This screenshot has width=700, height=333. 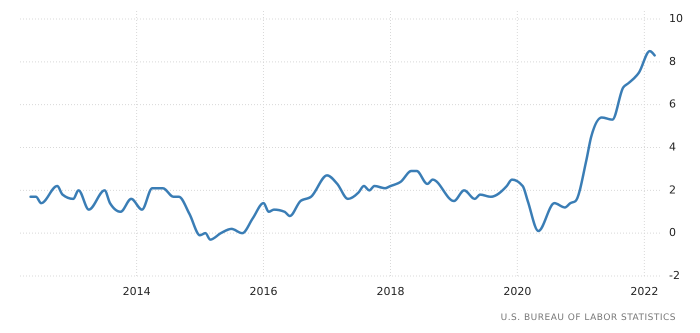 What do you see at coordinates (390, 291) in the screenshot?
I see `x-tick-label: 2018` at bounding box center [390, 291].